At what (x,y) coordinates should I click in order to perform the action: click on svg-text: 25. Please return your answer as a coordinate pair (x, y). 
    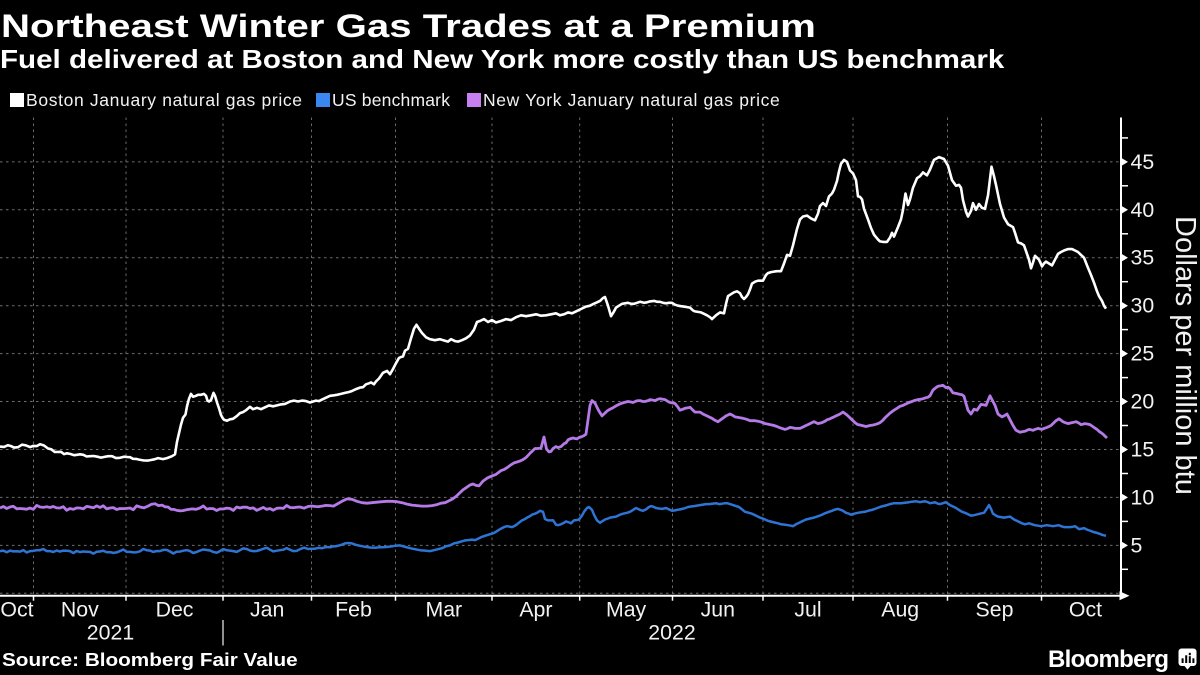
    Looking at the image, I should click on (1143, 354).